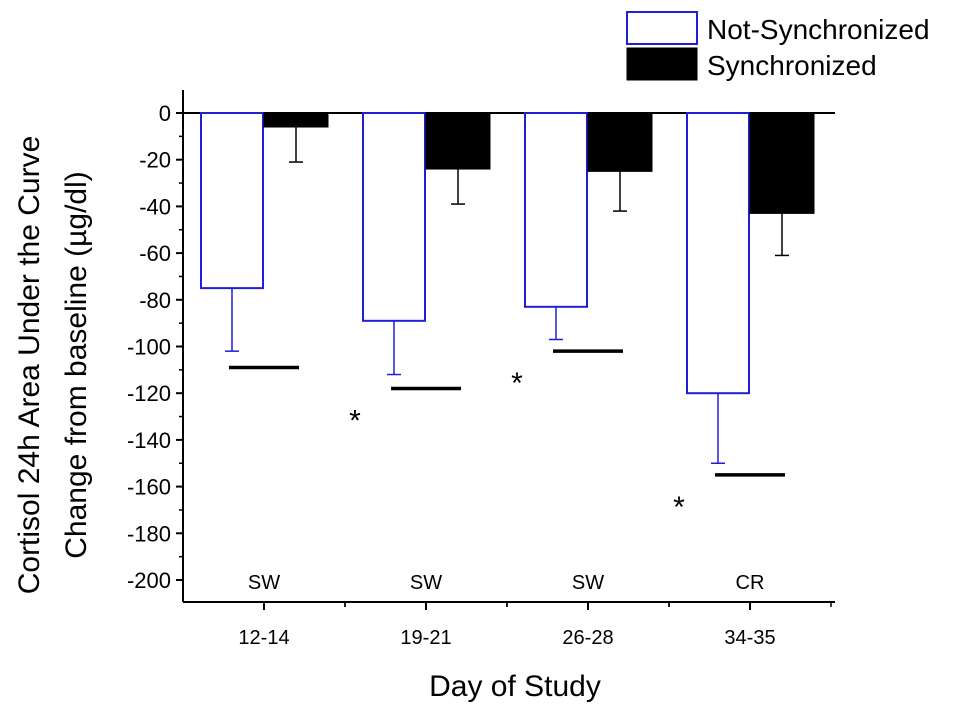  Describe the element at coordinates (263, 638) in the screenshot. I see `x-tick-label: 12-14` at that location.